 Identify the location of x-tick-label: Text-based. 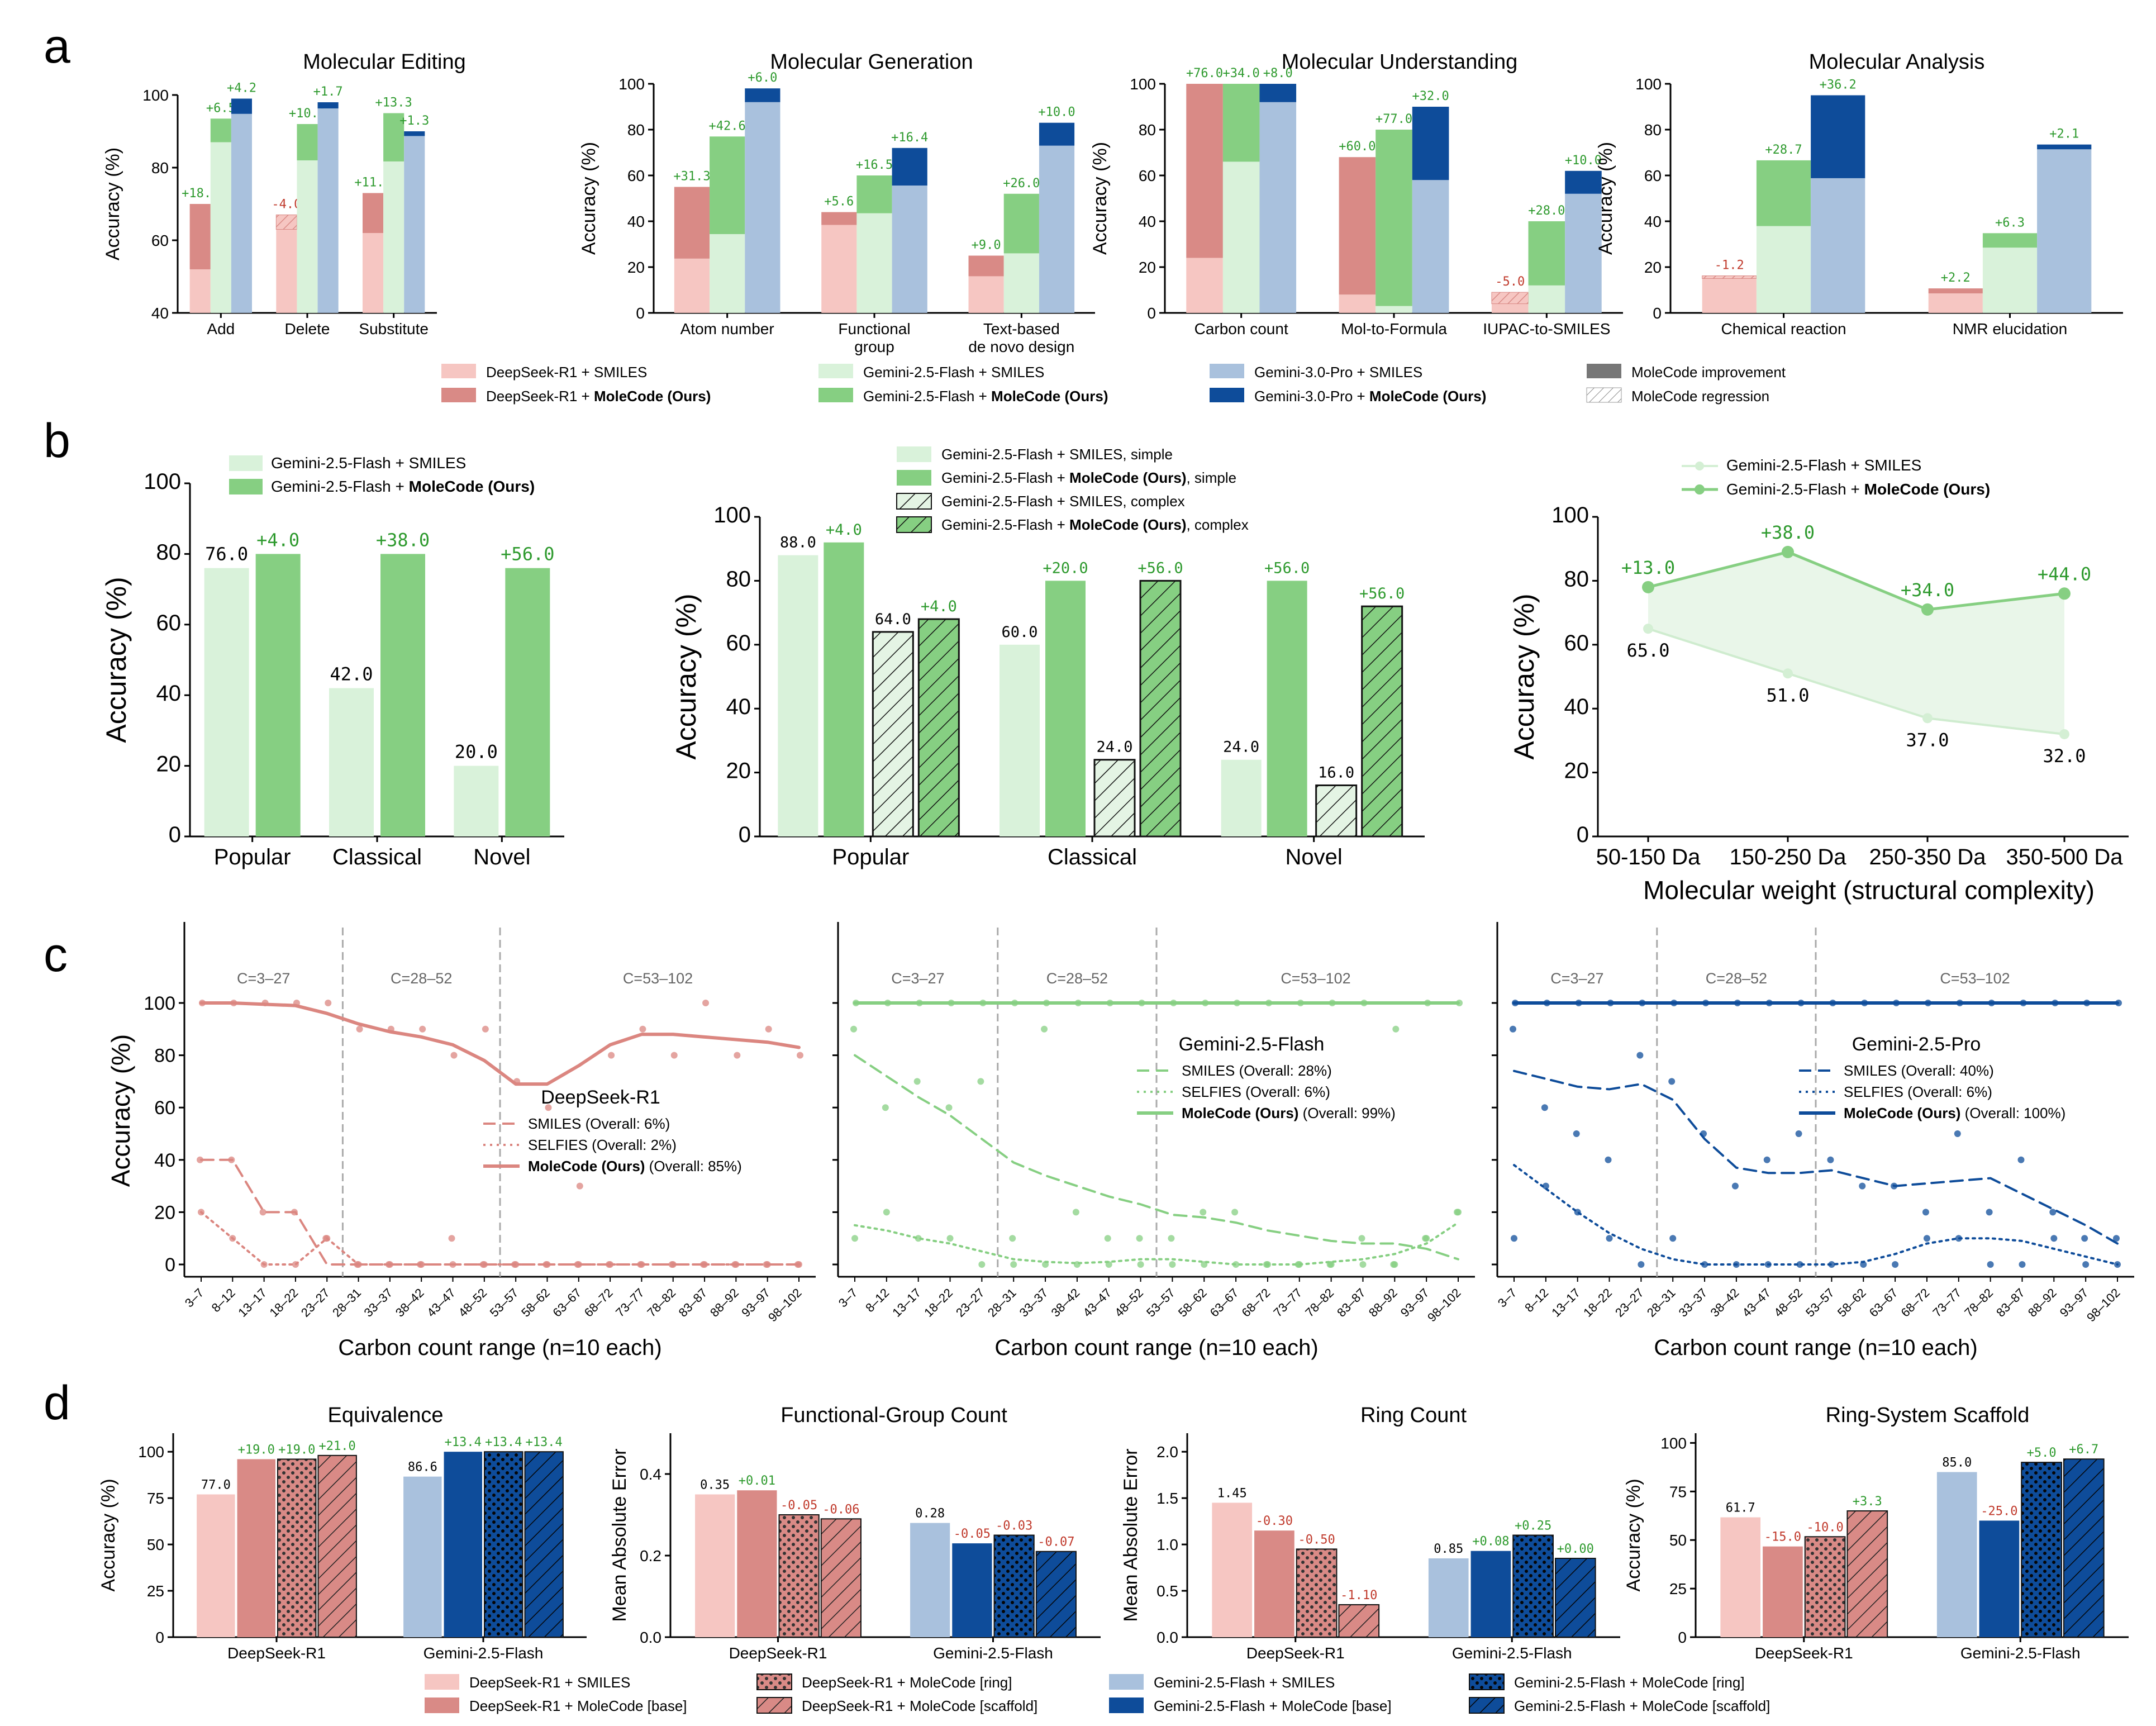
(1021, 328).